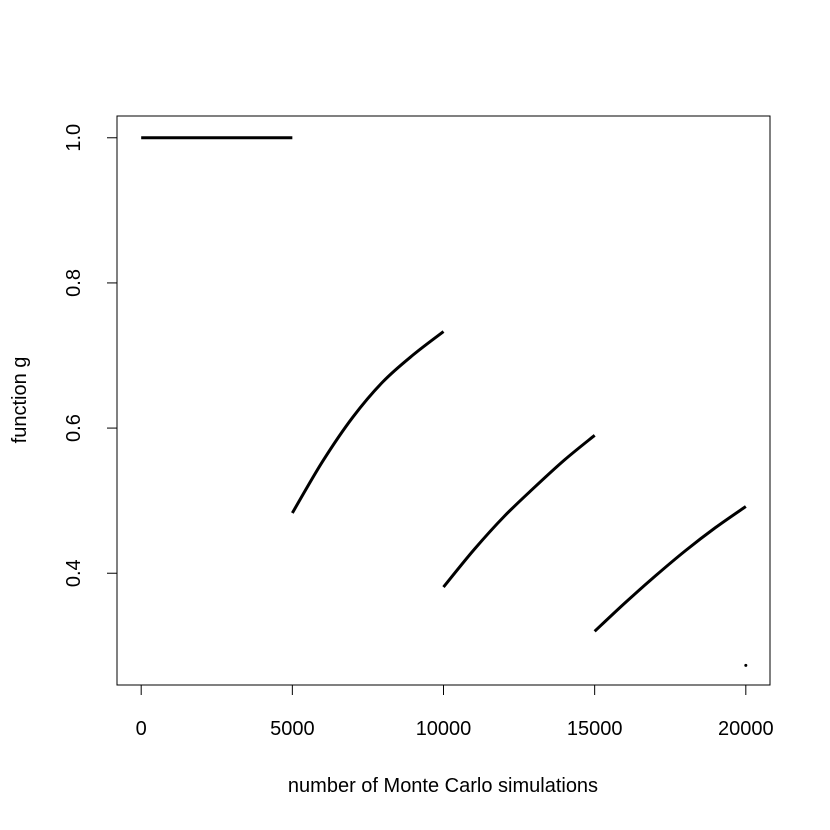 Image resolution: width=830 pixels, height=830 pixels. Describe the element at coordinates (141, 729) in the screenshot. I see `x-tick-label: 0` at that location.